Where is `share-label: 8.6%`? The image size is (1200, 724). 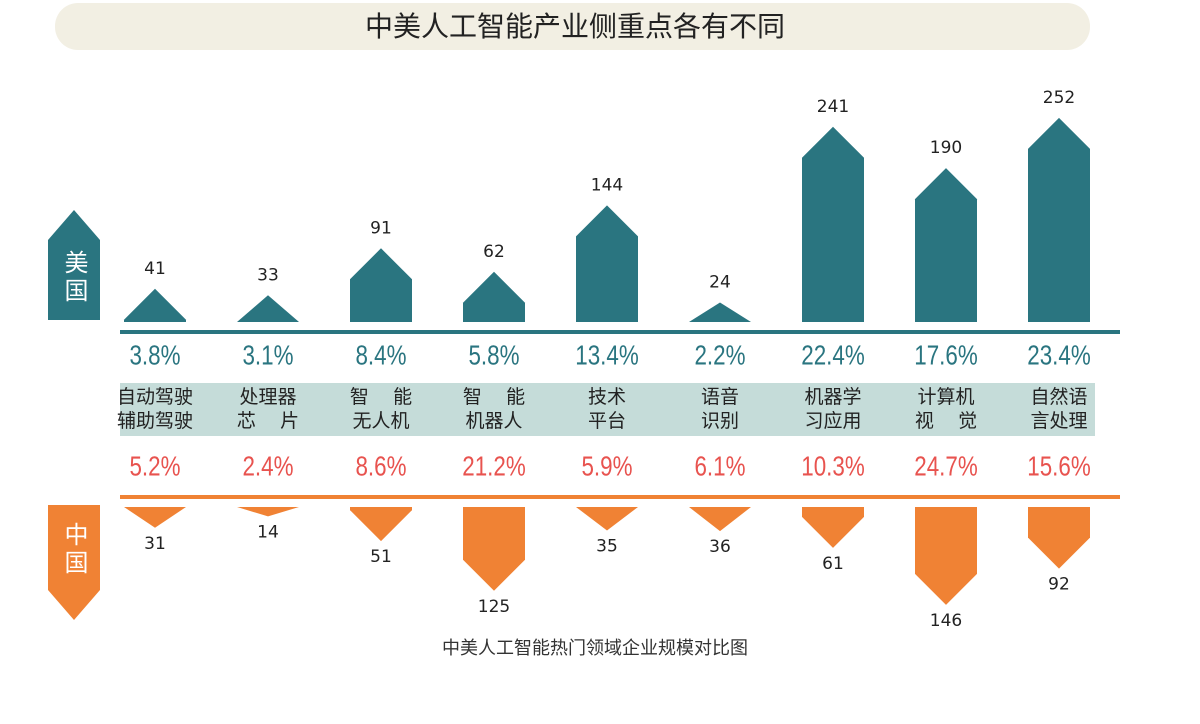
share-label: 8.6% is located at coordinates (380, 466).